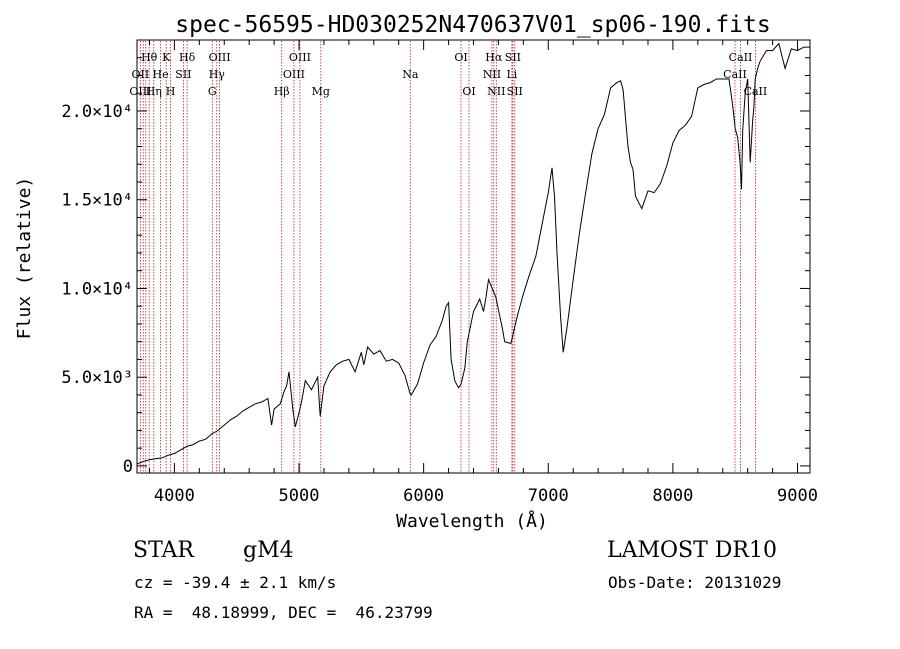  What do you see at coordinates (97, 289) in the screenshot?
I see `y-tick-label: 1.0×10⁴` at bounding box center [97, 289].